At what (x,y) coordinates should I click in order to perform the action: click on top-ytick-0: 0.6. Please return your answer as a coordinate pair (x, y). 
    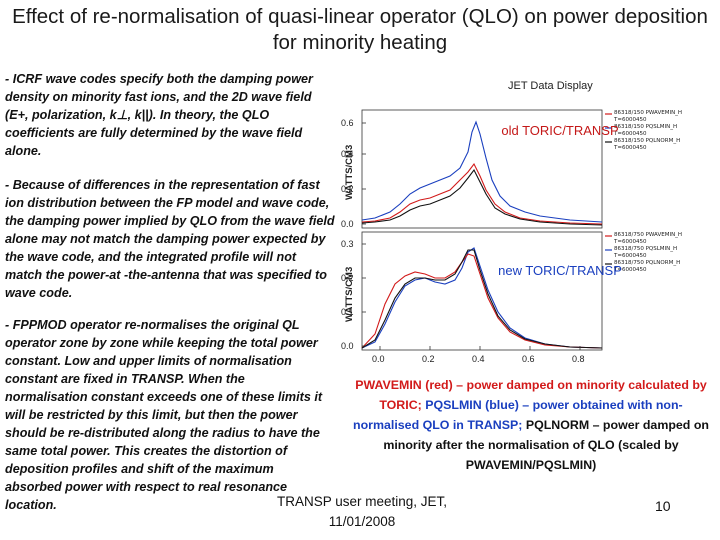
    Looking at the image, I should click on (347, 123).